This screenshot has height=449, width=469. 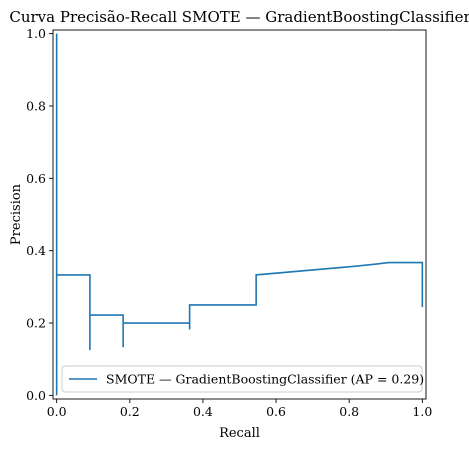 I want to click on x-axis: 0.0 0.2 0.4 0.6 0.8 1.0, so click(x=239, y=409).